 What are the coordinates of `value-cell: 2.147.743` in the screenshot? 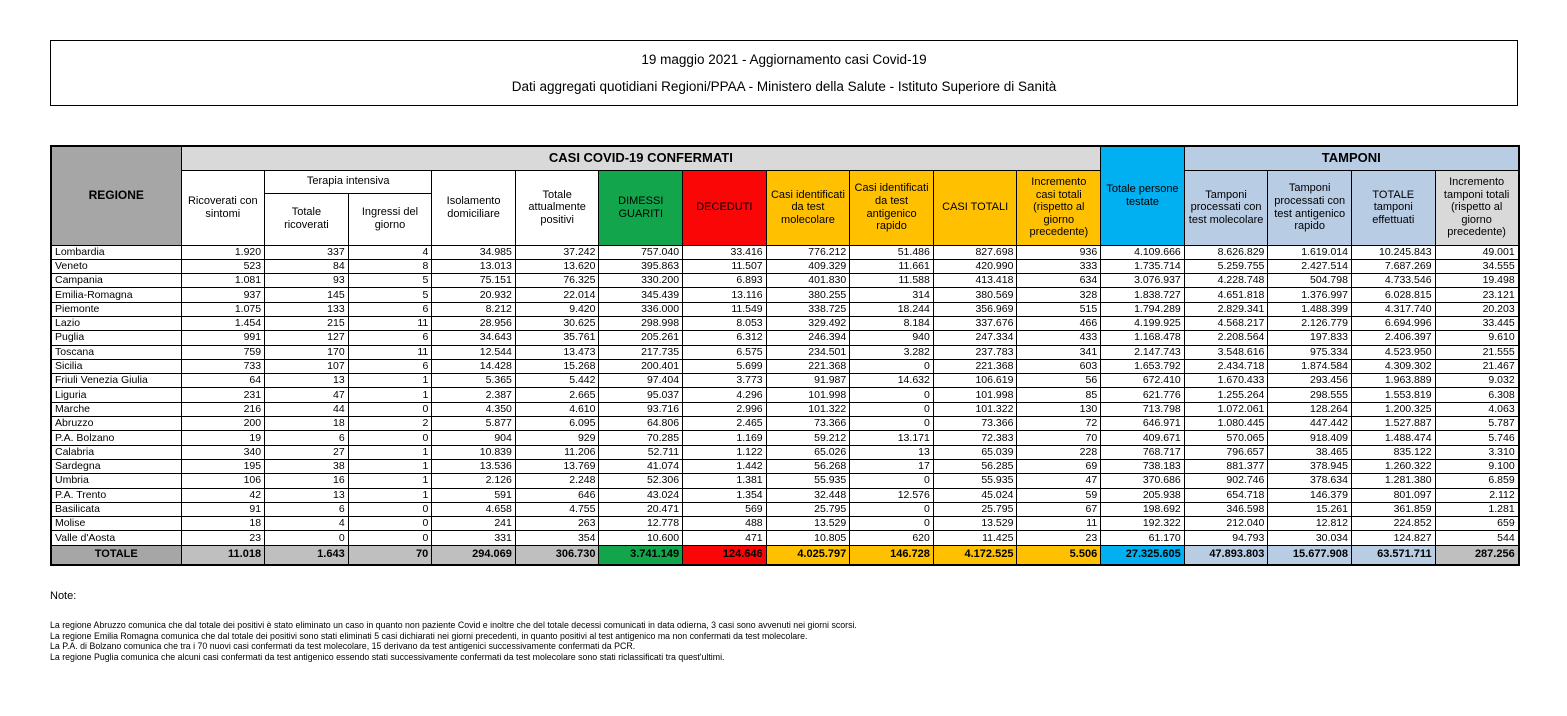 It's located at (1142, 352).